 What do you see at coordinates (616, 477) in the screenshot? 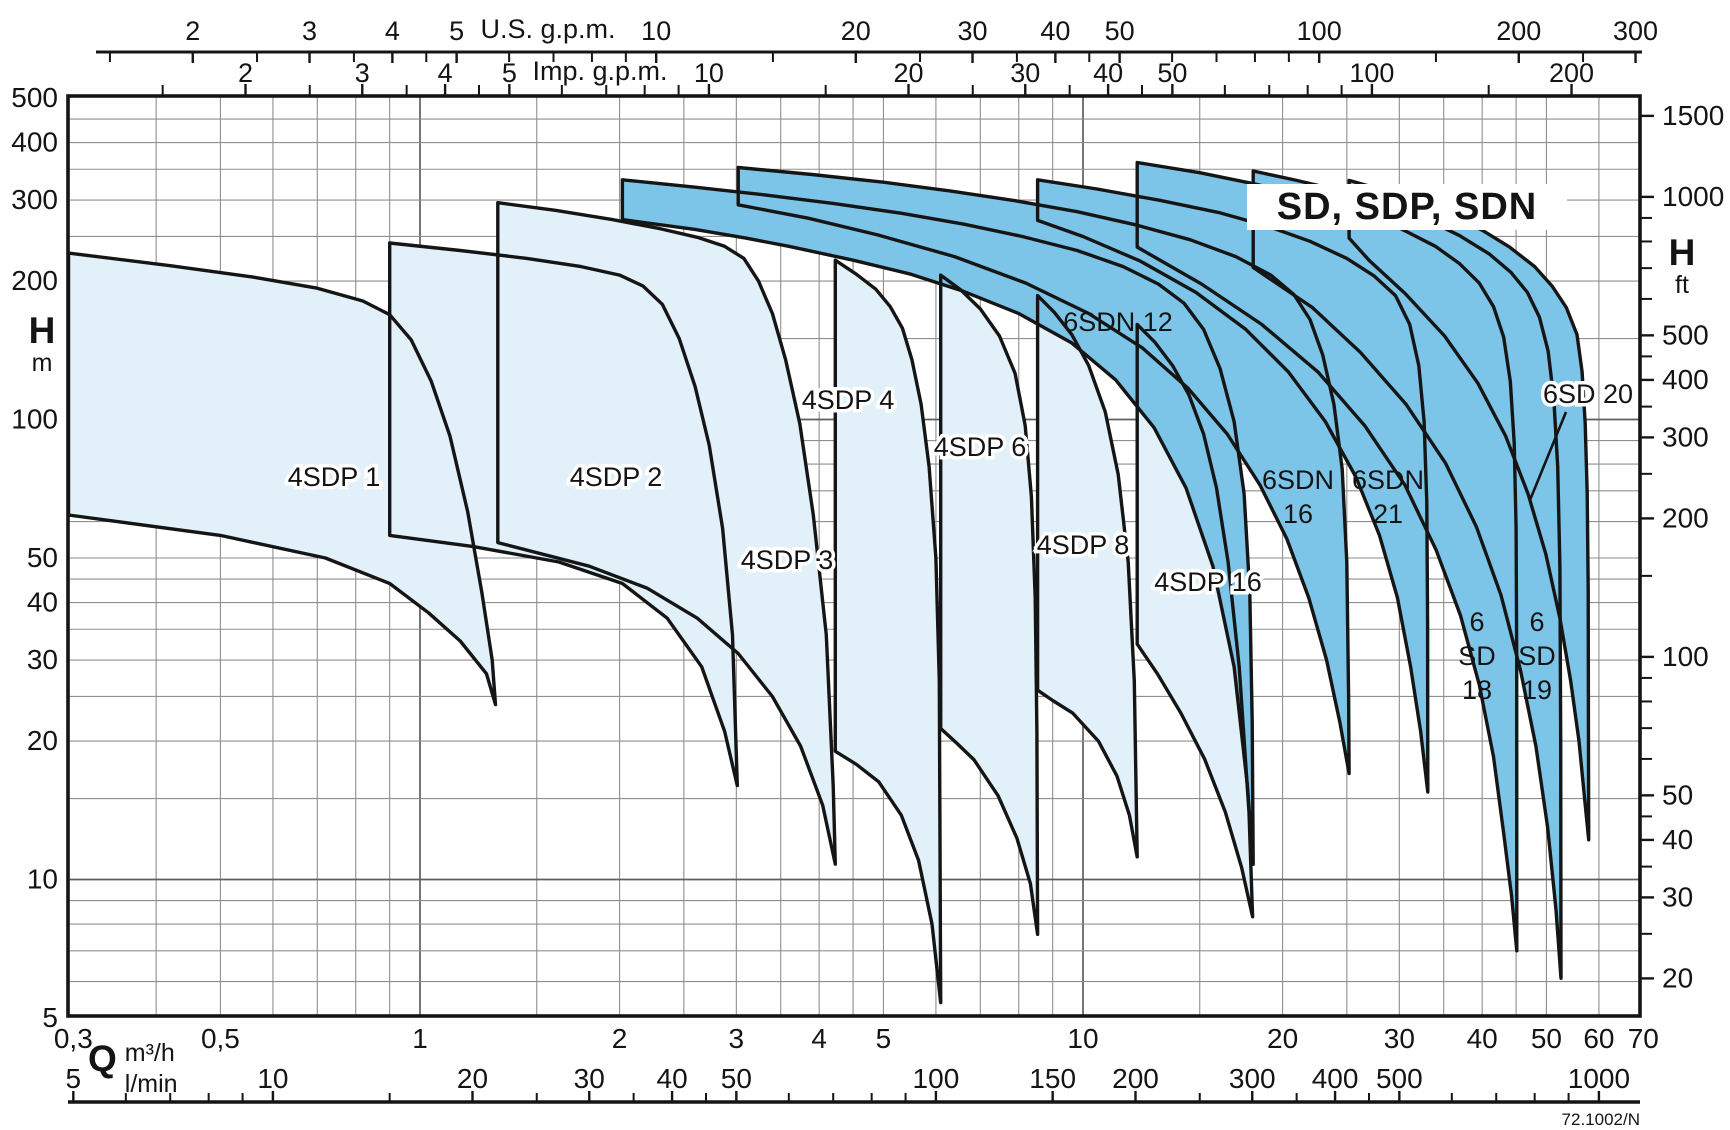
I see `envelope-label-4sdp2: 4SDP 2` at bounding box center [616, 477].